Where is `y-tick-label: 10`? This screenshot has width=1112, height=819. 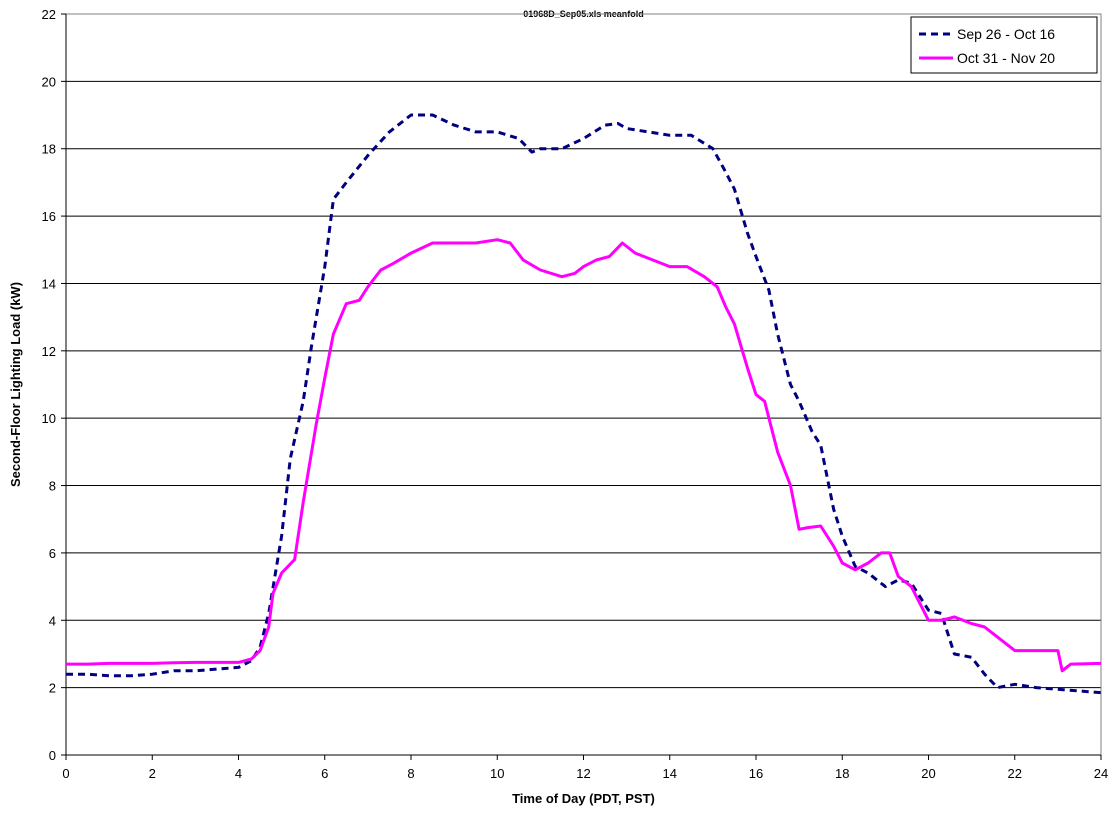 y-tick-label: 10 is located at coordinates (49, 418).